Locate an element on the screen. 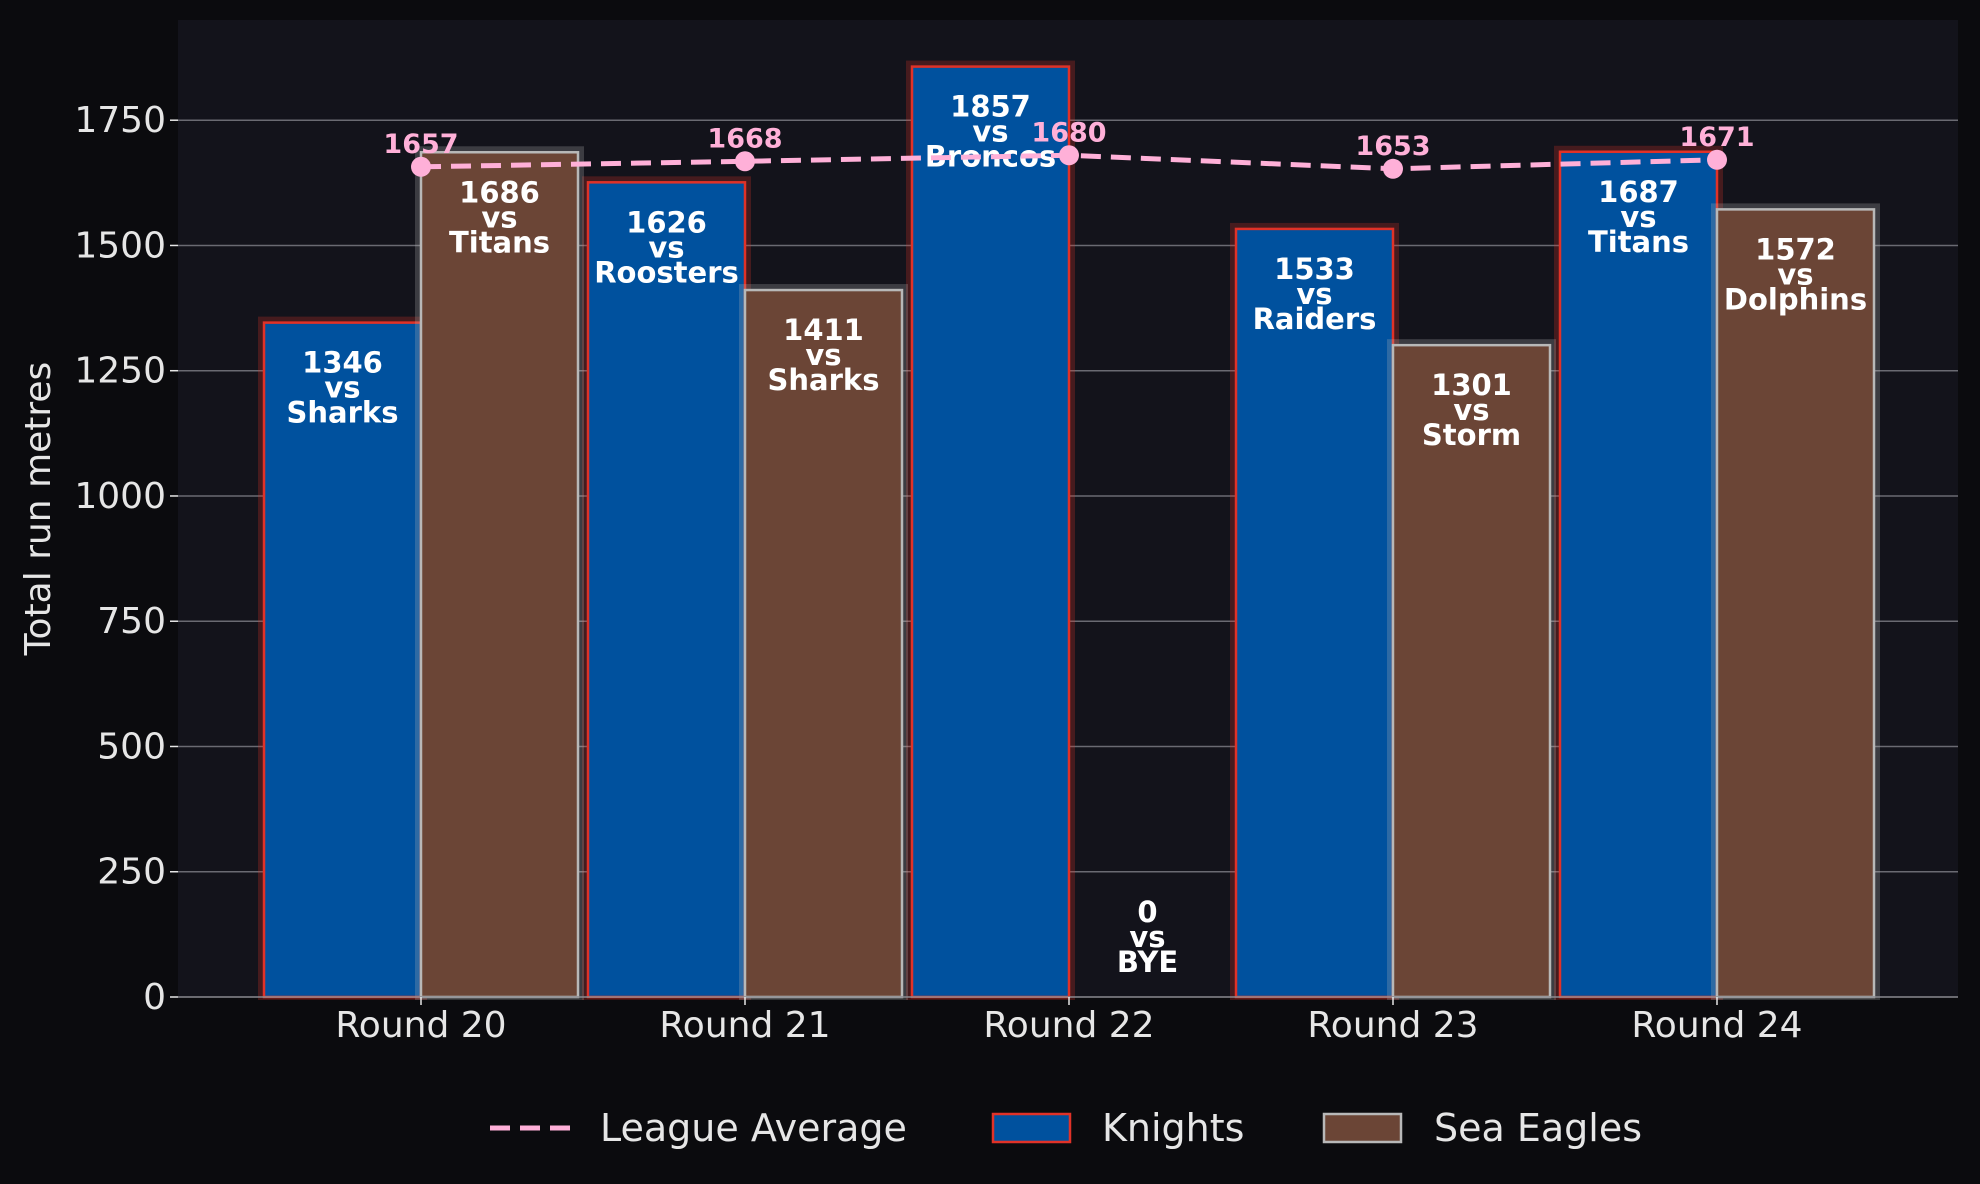 Image resolution: width=1980 pixels, height=1184 pixels. y-tick-label: 1000 is located at coordinates (120, 496).